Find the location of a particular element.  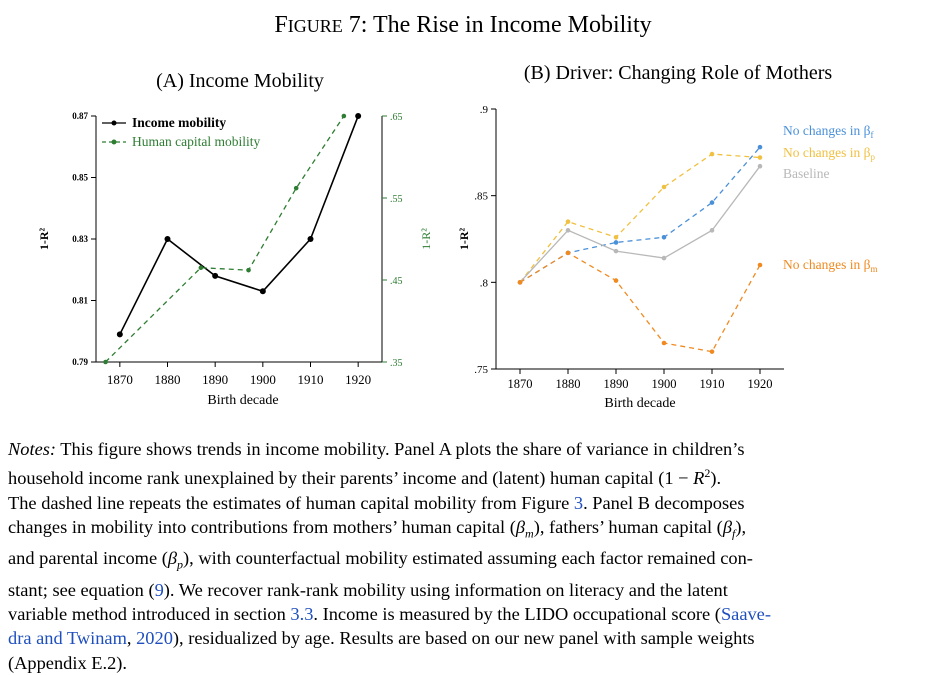

y-tick-label: 0.87 is located at coordinates (80, 116).